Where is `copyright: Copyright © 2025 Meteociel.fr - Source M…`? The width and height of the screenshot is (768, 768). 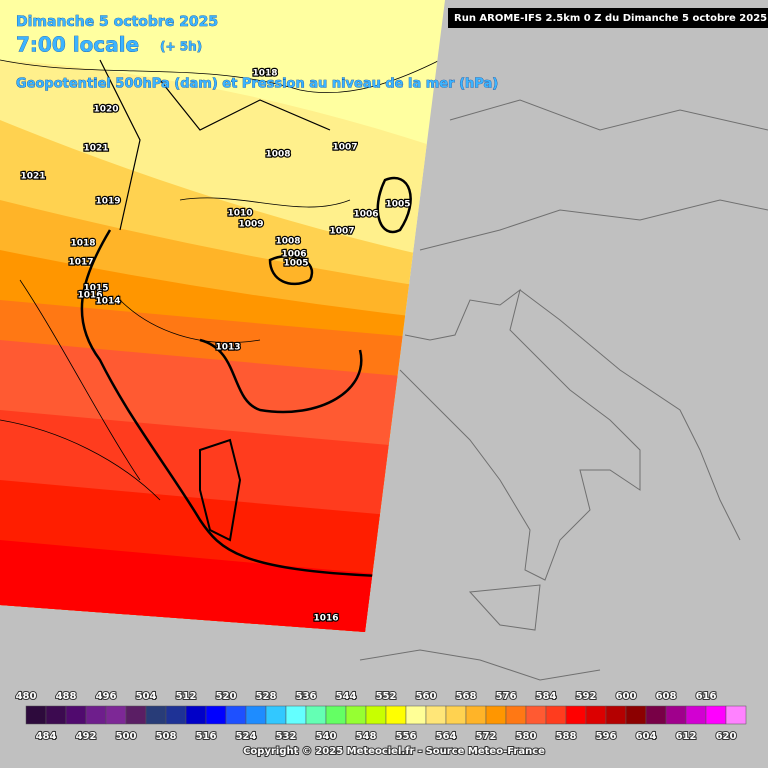 copyright: Copyright © 2025 Meteociel.fr - Source M… is located at coordinates (394, 751).